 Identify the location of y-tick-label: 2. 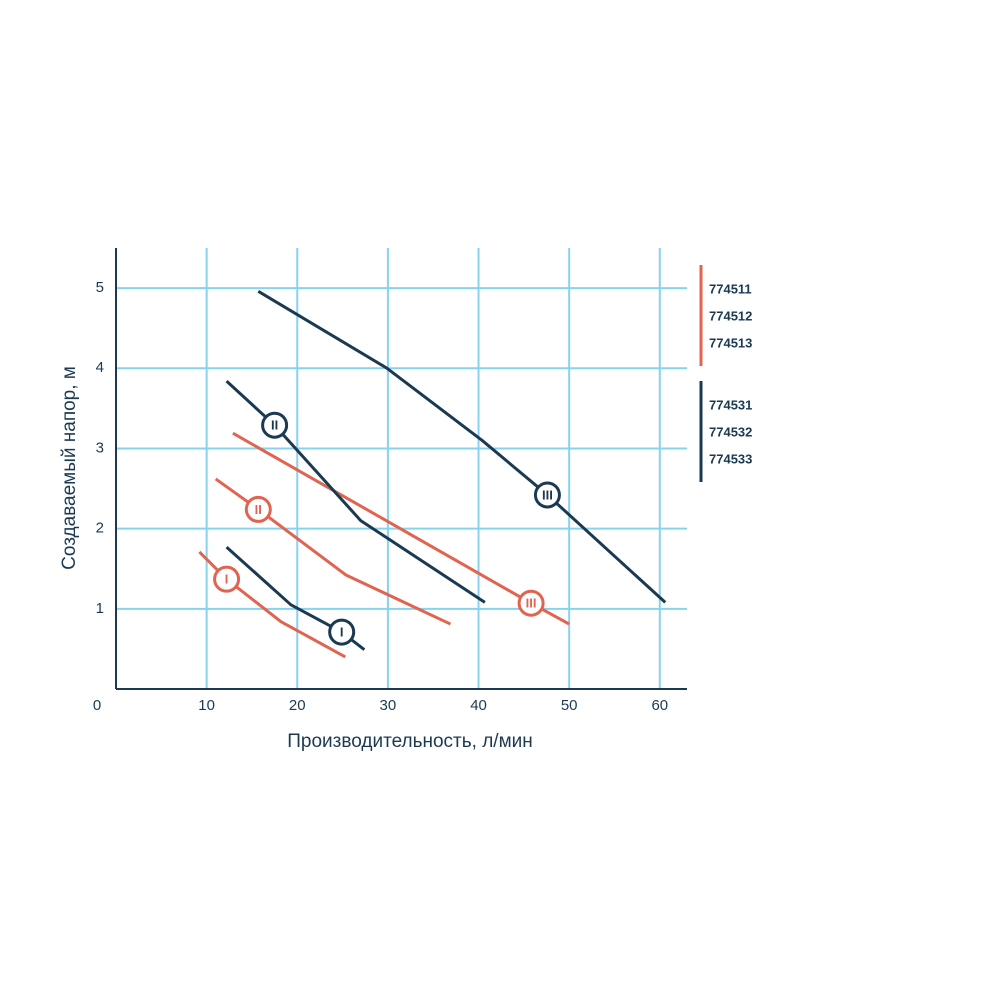
(100, 528).